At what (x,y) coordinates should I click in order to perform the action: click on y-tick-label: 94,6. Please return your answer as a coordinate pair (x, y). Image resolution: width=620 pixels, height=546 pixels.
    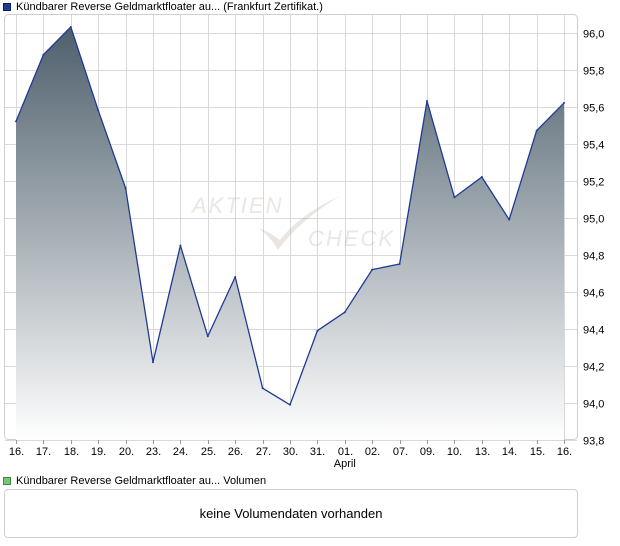
    Looking at the image, I should click on (593, 294).